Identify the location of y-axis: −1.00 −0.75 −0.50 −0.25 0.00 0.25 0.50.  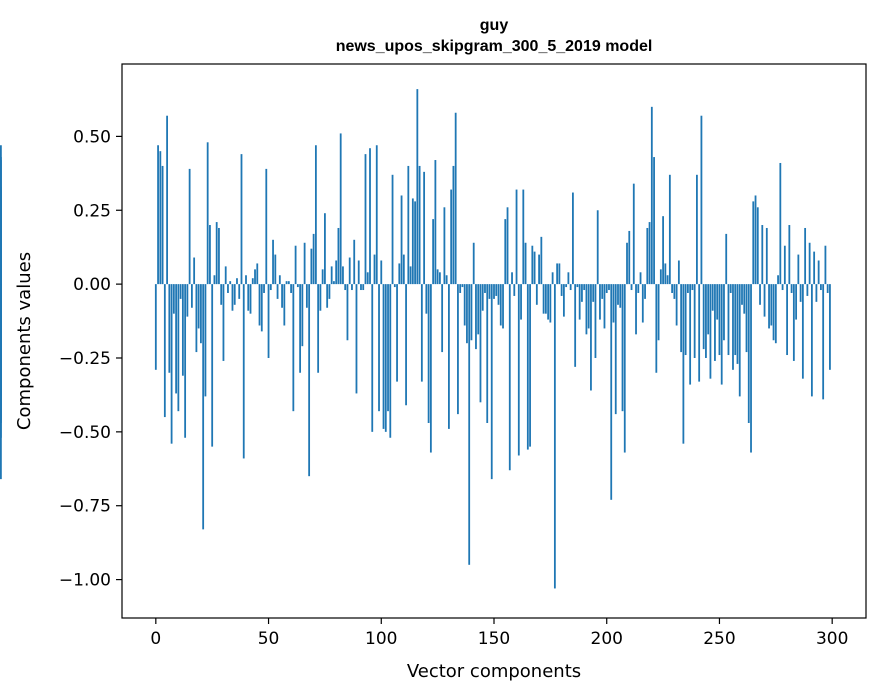
(90, 359).